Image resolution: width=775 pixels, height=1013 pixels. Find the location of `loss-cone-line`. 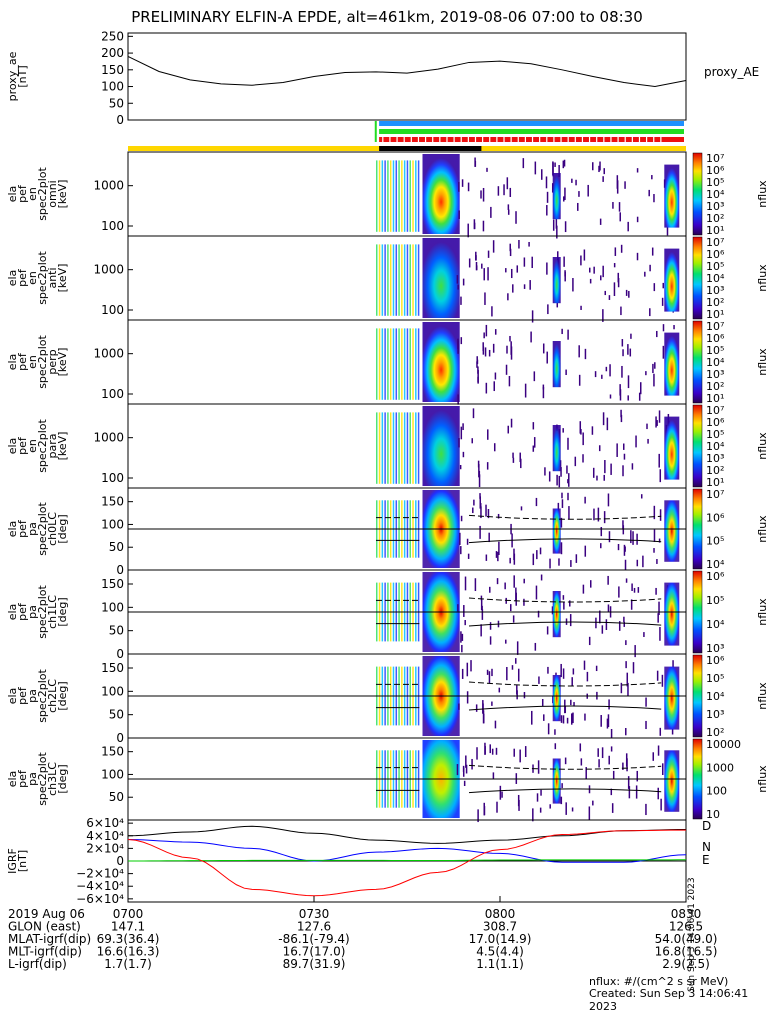

loss-cone-line is located at coordinates (519, 708).